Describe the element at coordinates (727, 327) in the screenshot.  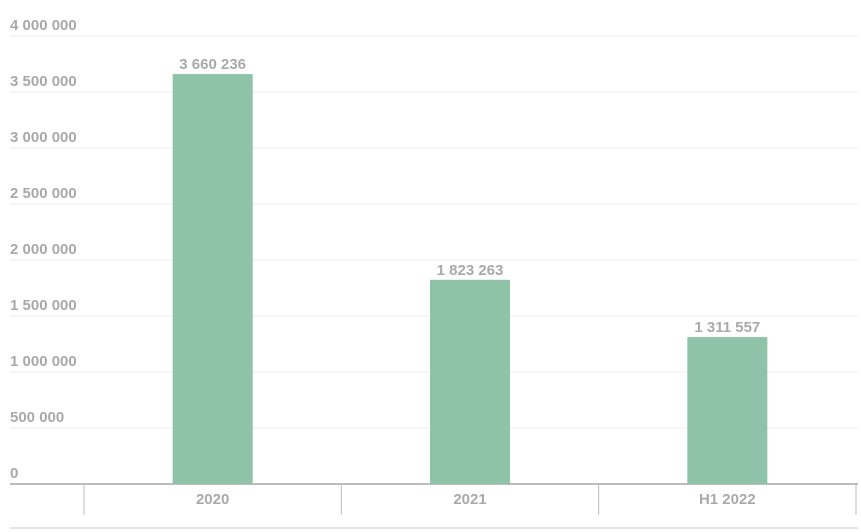
I see `value-label: 1 311 557` at that location.